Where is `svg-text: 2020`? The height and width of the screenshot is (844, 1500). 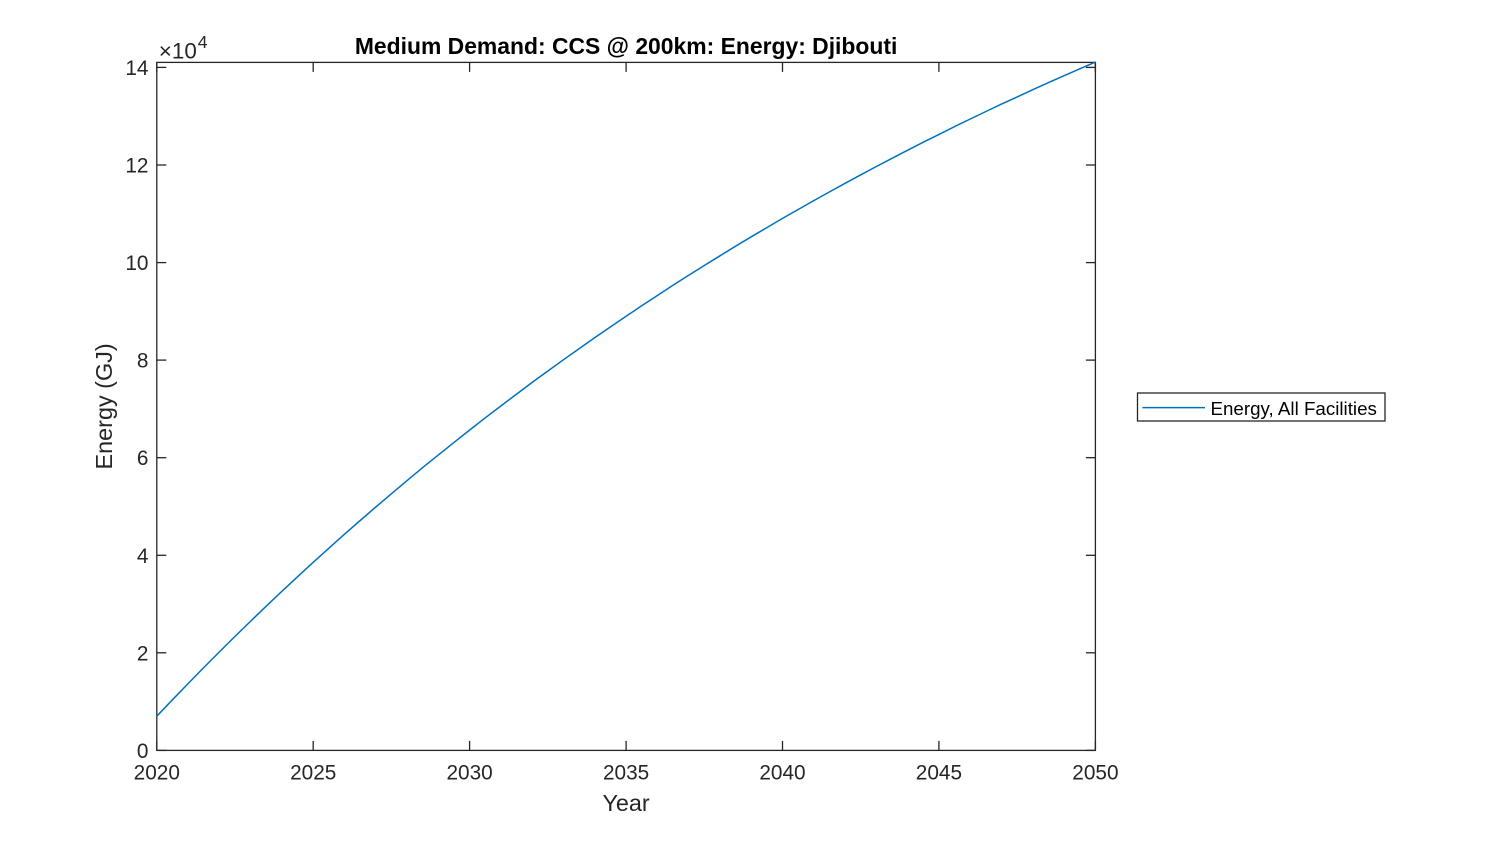 svg-text: 2020 is located at coordinates (157, 773).